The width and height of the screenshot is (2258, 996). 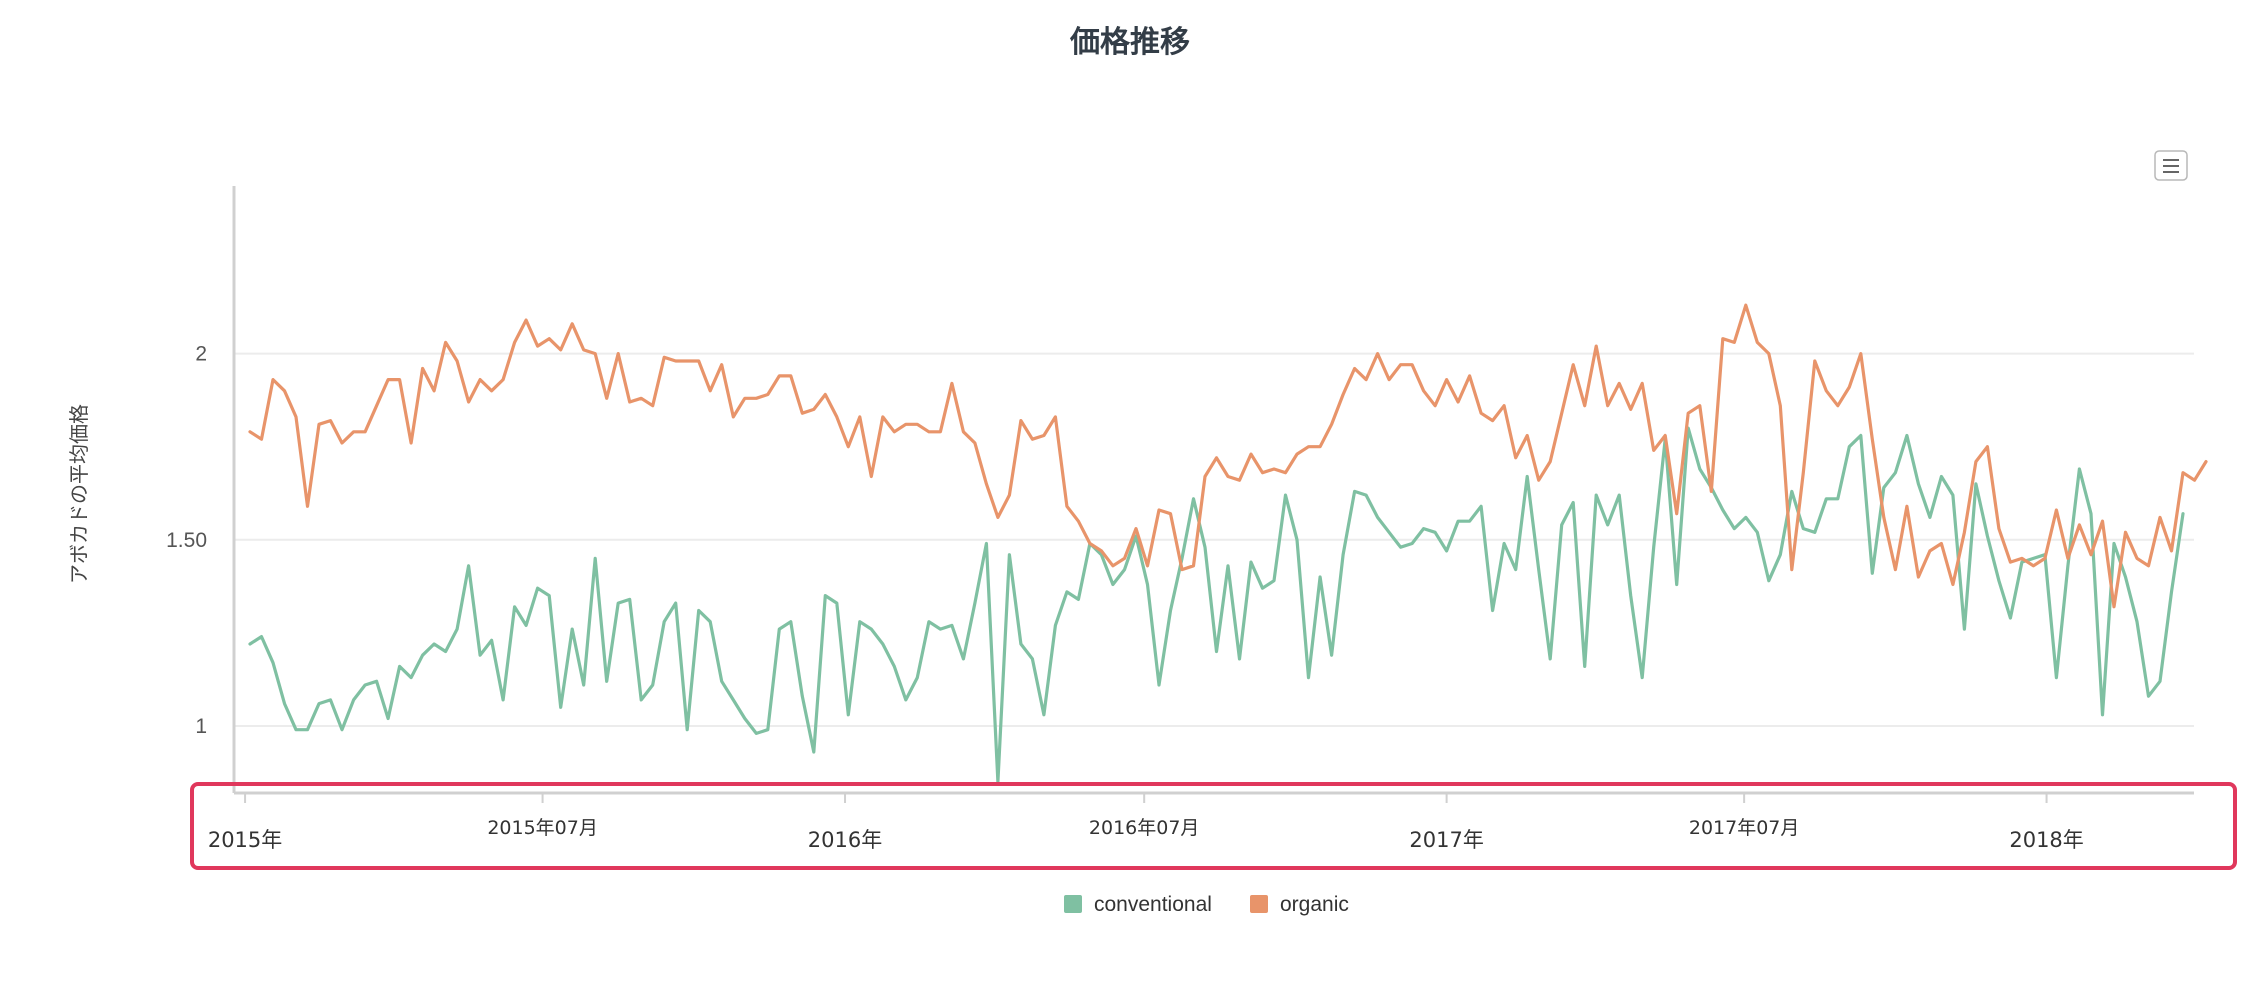 I want to click on legend-item-organic: organic, so click(x=1299, y=904).